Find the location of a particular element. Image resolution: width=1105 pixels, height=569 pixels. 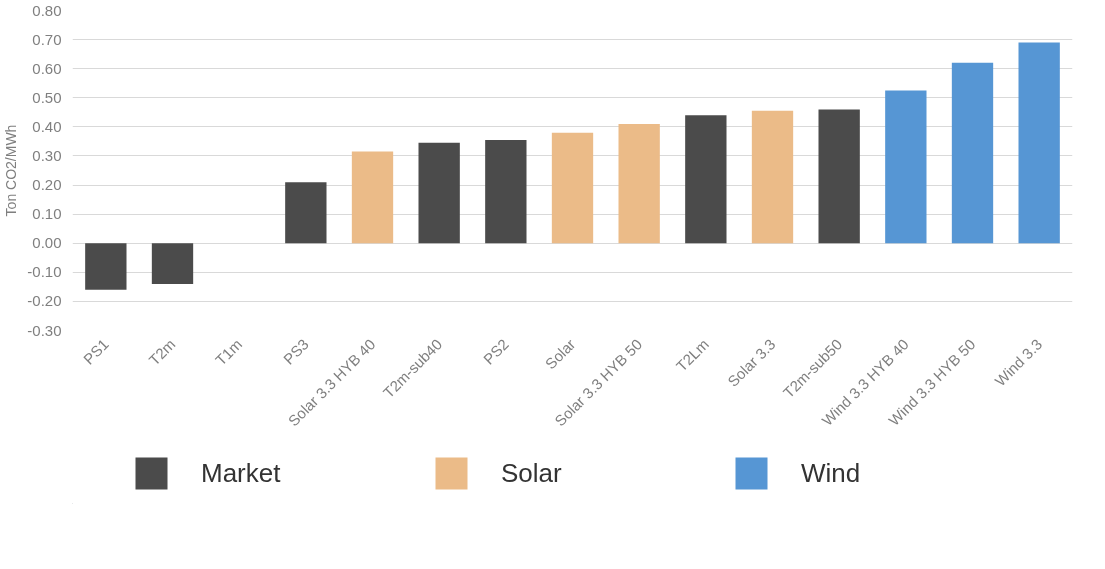

y-tick-label: 0.40 is located at coordinates (47, 126).